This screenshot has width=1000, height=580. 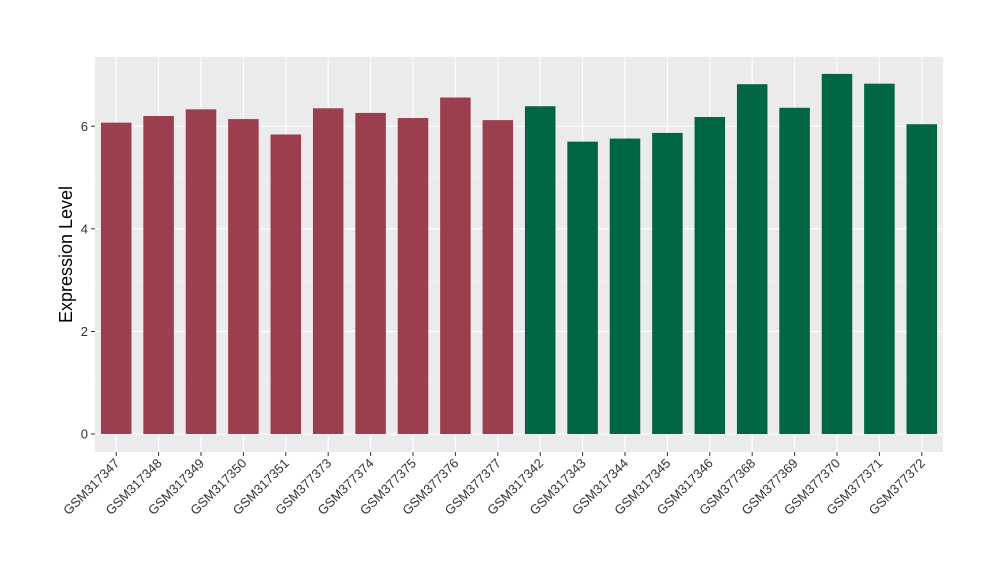 I want to click on bar-GSM317347, so click(x=116, y=278).